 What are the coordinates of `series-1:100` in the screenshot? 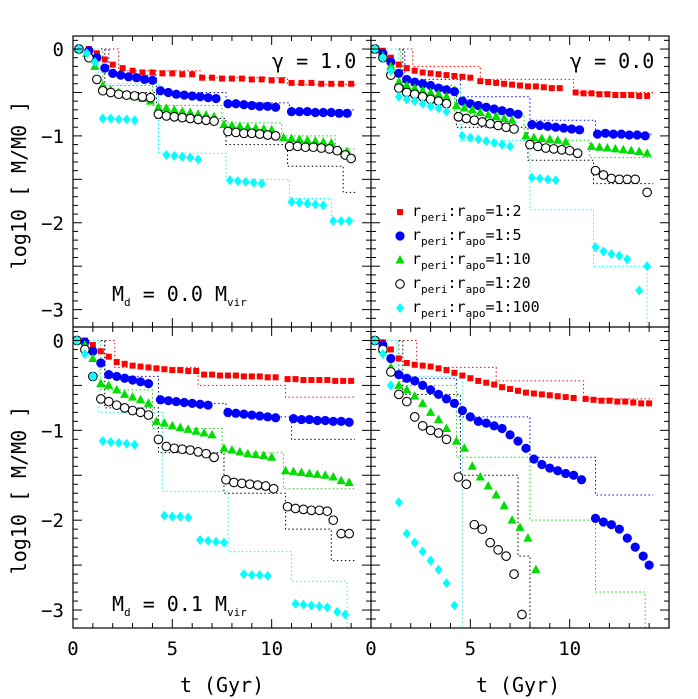 It's located at (214, 135).